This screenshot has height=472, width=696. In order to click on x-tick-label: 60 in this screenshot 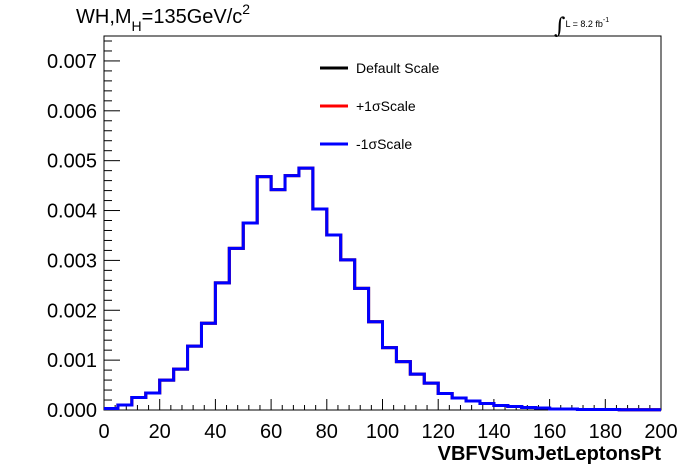, I will do `click(271, 432)`.